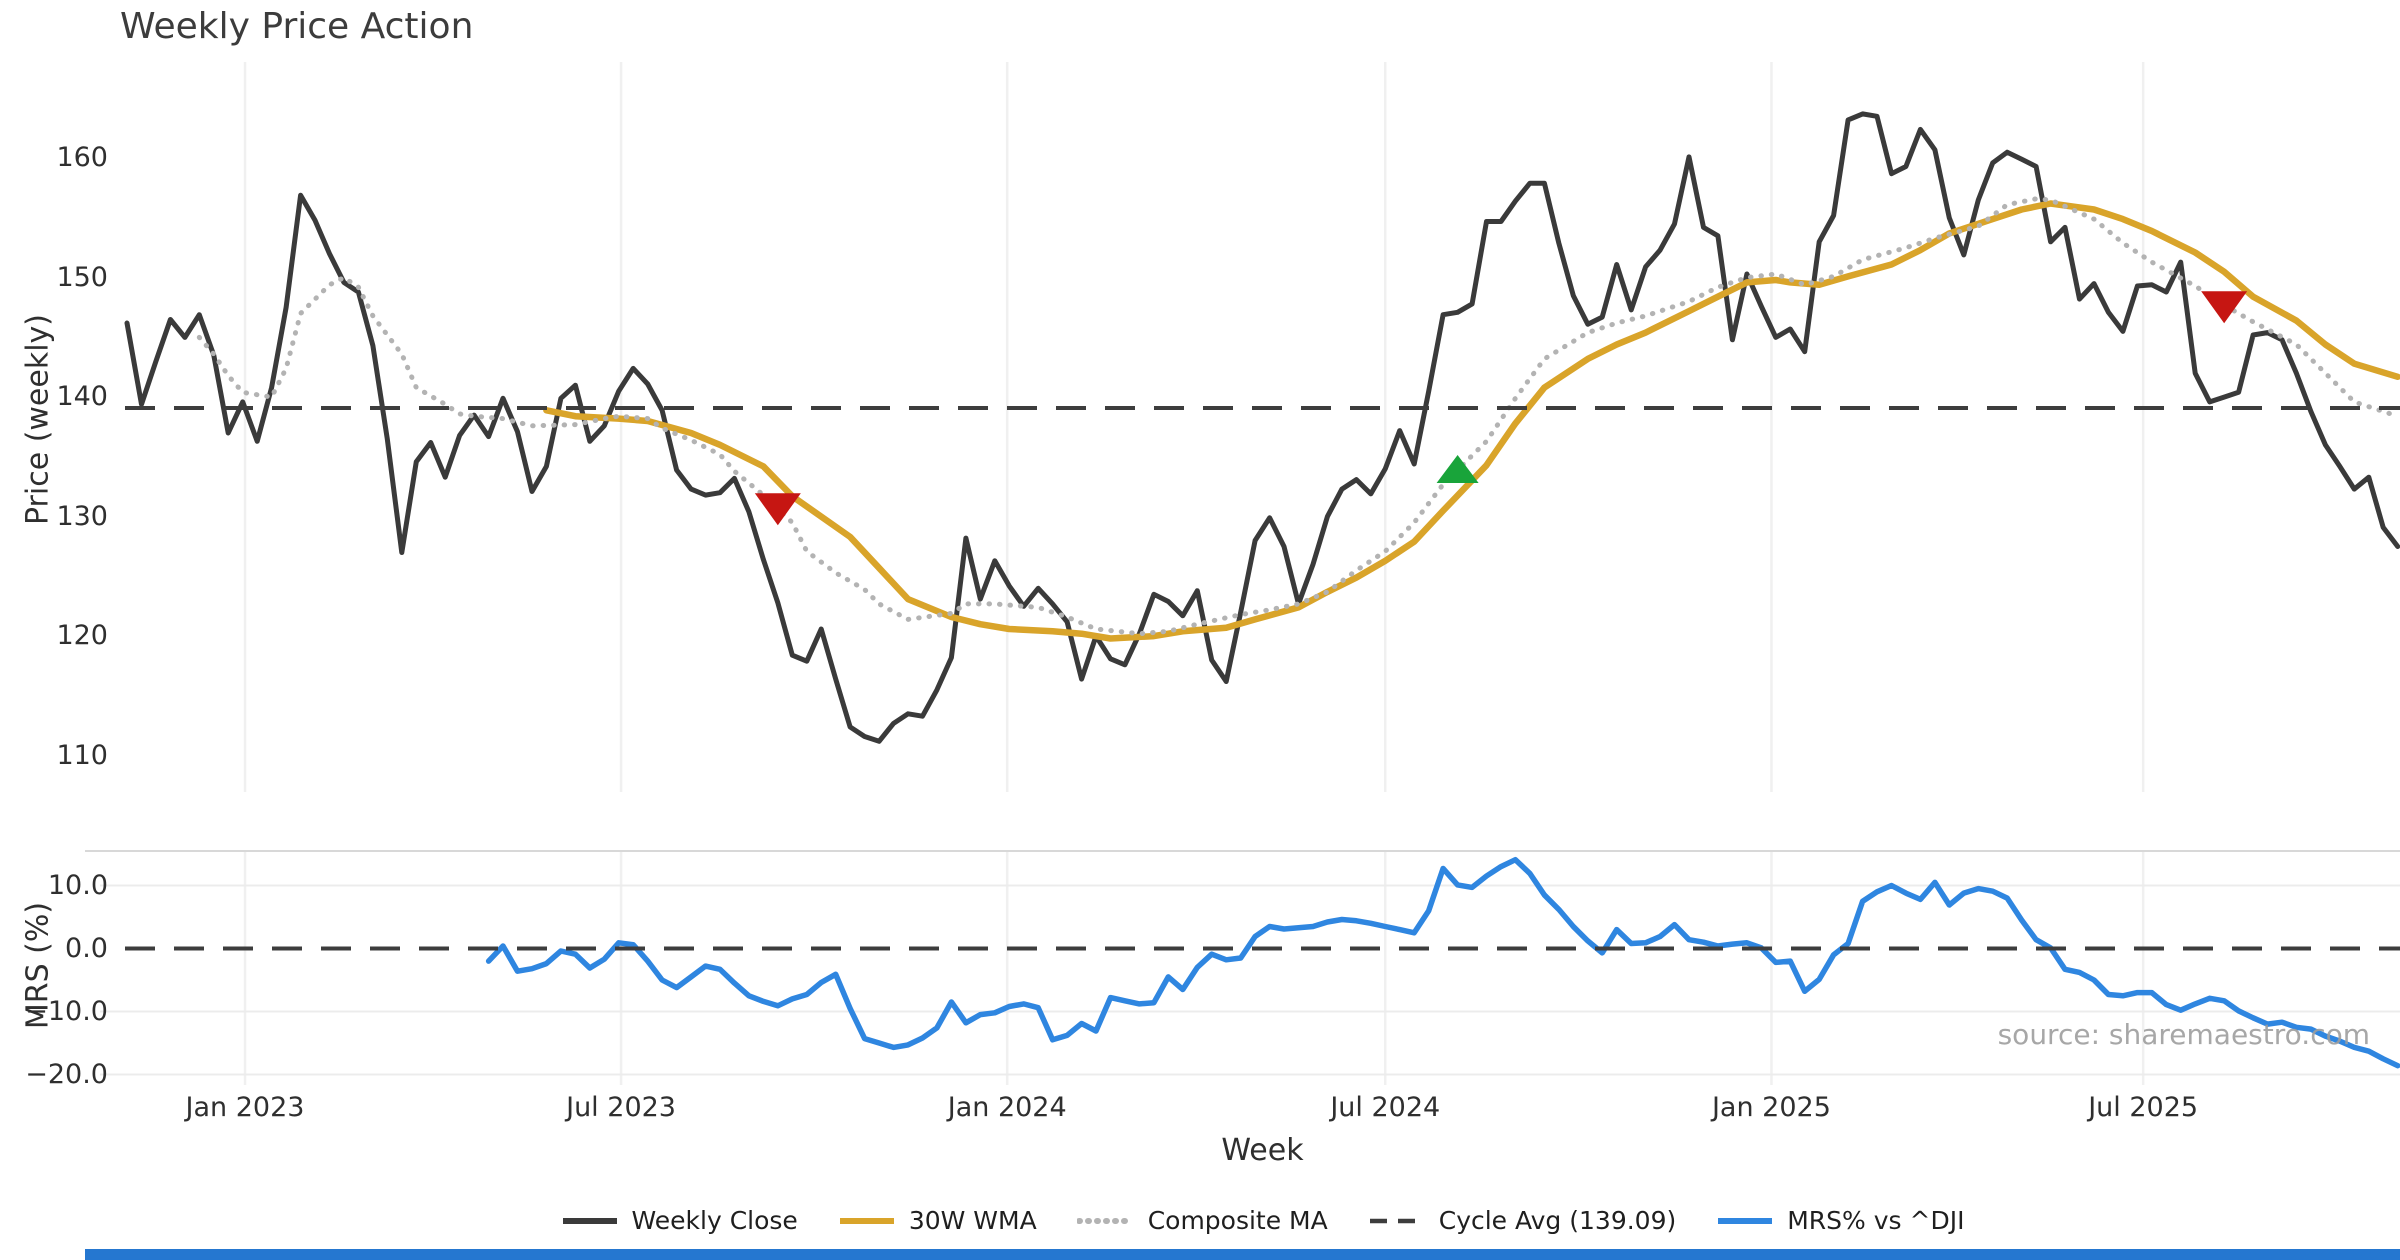 Image resolution: width=2400 pixels, height=1260 pixels. I want to click on legend-item-label: Cycle Avg (139.09), so click(1557, 1220).